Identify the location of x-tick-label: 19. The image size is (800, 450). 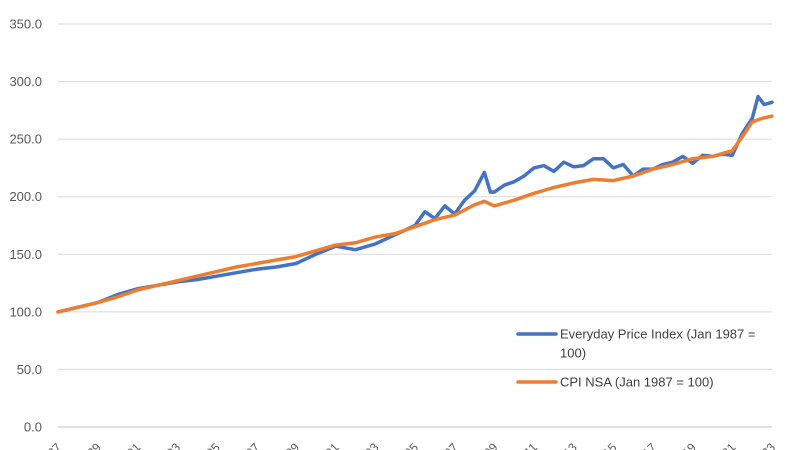
(689, 445).